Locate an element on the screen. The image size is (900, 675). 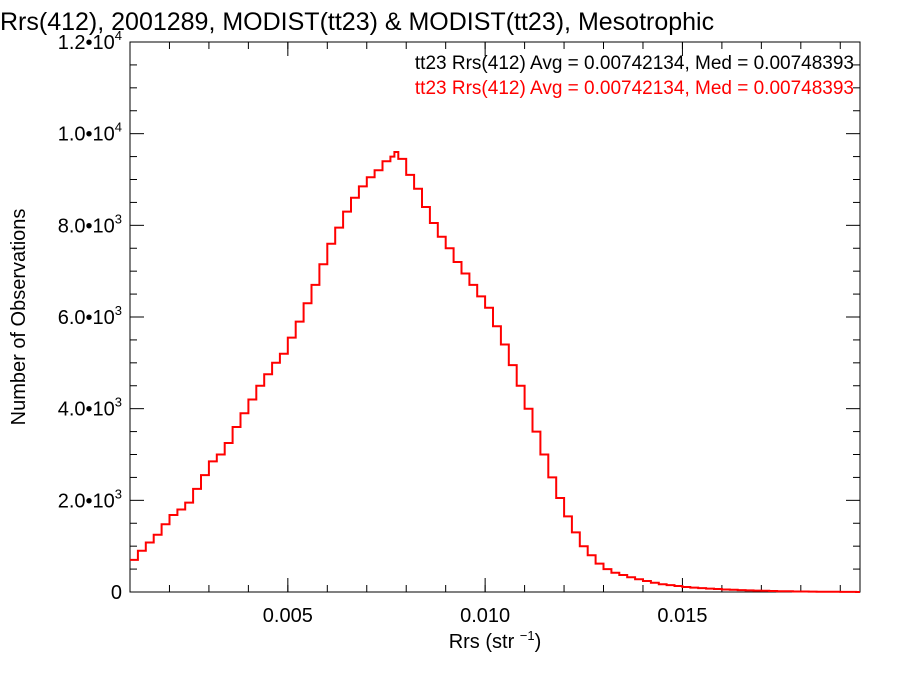
y-tick-mantissa: 6.0•10 is located at coordinates (86, 318).